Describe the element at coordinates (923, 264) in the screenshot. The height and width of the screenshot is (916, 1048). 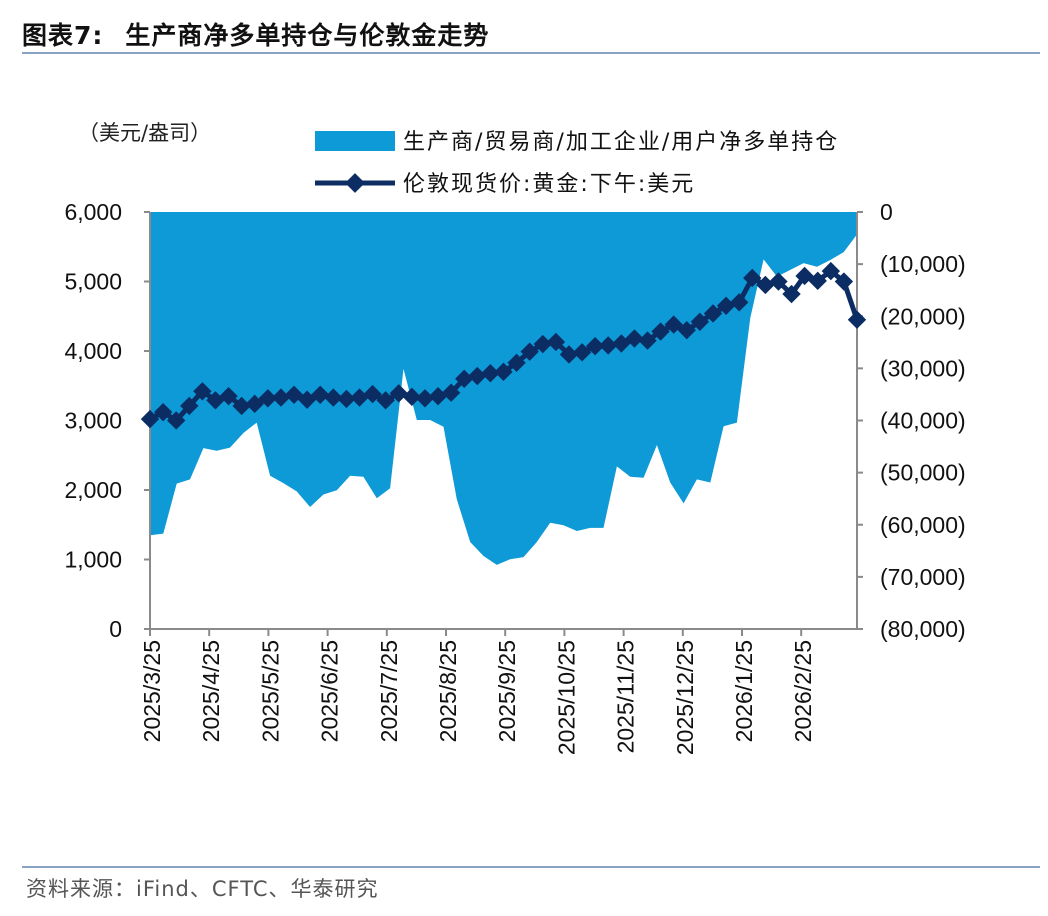
I see `right-tick-label: (10,000)` at that location.